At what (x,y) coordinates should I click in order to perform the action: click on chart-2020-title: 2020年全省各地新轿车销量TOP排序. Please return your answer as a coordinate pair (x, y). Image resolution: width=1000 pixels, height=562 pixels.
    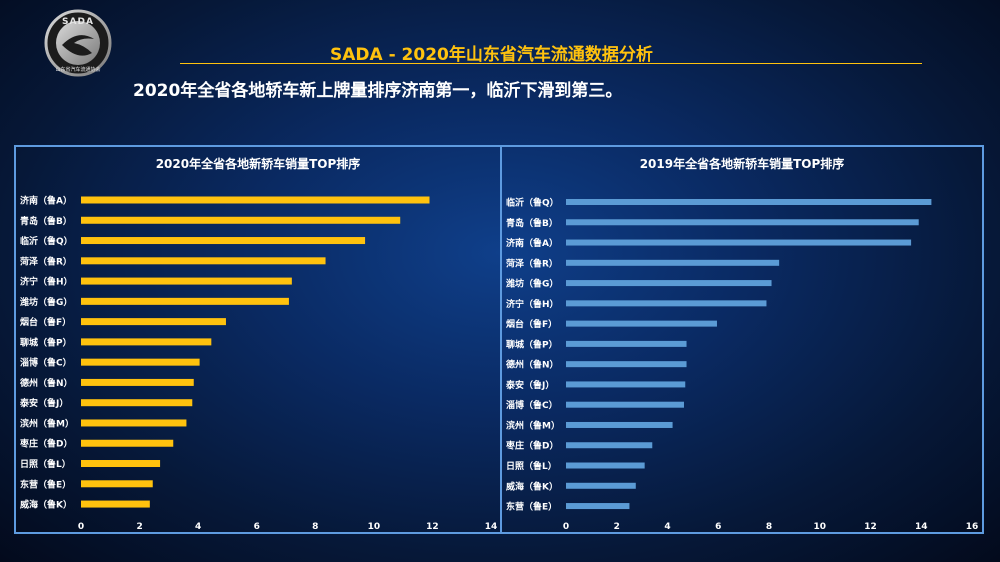
    Looking at the image, I should click on (258, 164).